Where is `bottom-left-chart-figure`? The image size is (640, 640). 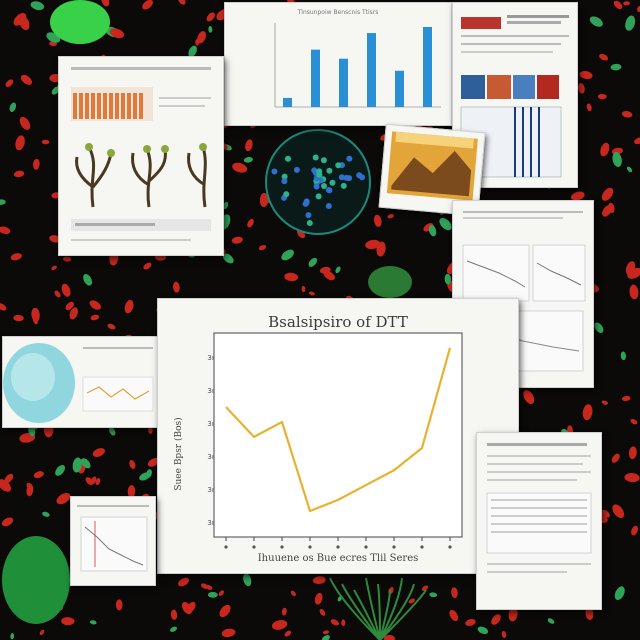
bottom-left-chart-figure is located at coordinates (113, 538).